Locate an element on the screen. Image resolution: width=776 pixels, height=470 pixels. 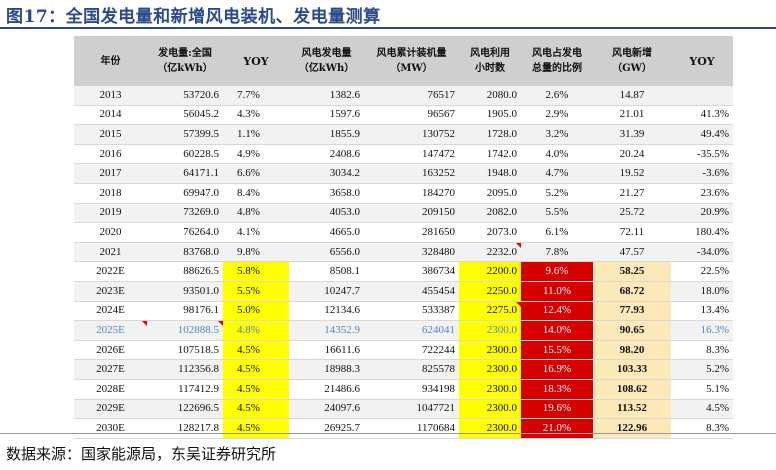
wind-generation-cell: 12134.6 is located at coordinates (326, 311).